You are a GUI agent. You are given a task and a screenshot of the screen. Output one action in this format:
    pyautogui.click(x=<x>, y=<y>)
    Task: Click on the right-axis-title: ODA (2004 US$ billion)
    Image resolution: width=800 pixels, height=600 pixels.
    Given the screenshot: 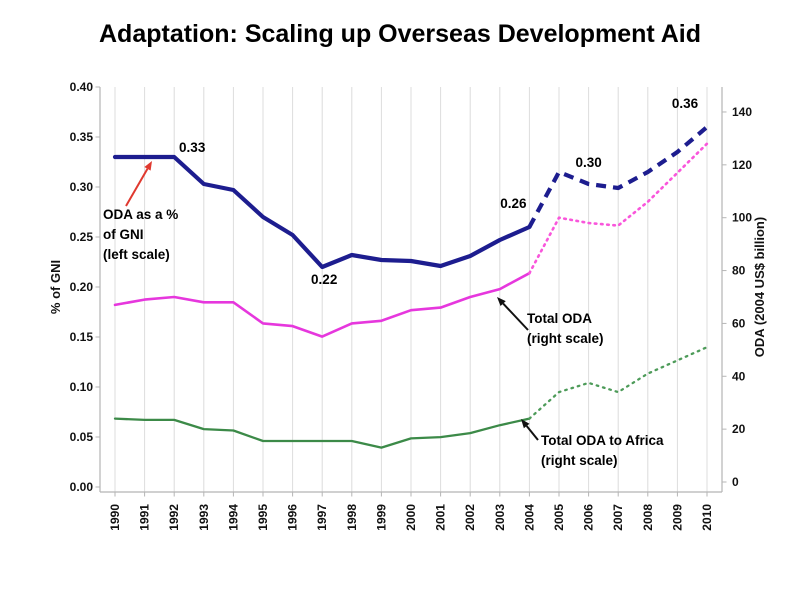 What is the action you would take?
    pyautogui.click(x=759, y=287)
    